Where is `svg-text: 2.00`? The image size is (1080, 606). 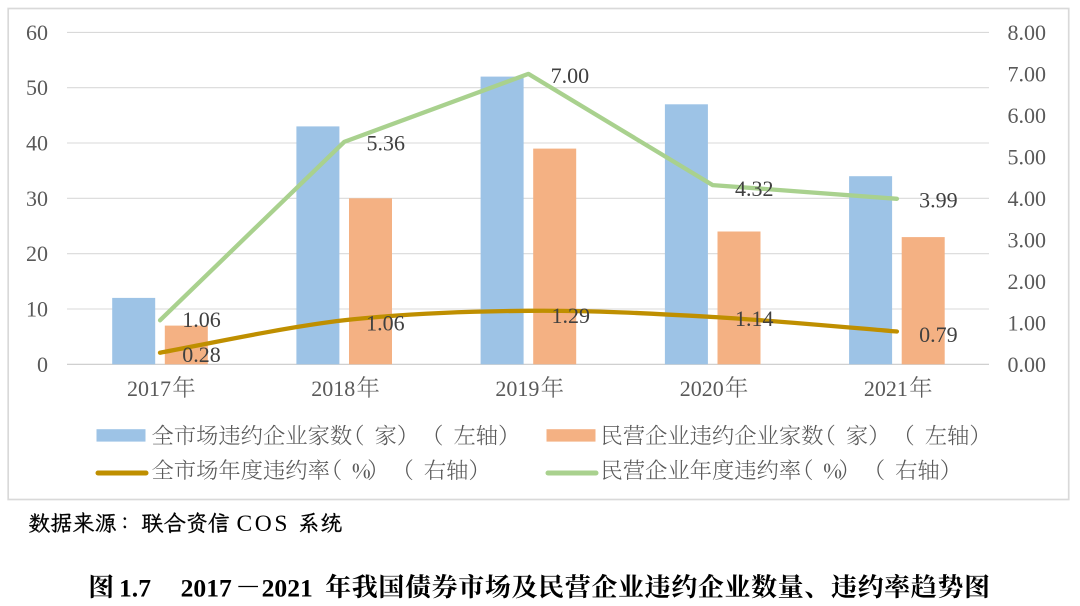 svg-text: 2.00 is located at coordinates (1027, 281).